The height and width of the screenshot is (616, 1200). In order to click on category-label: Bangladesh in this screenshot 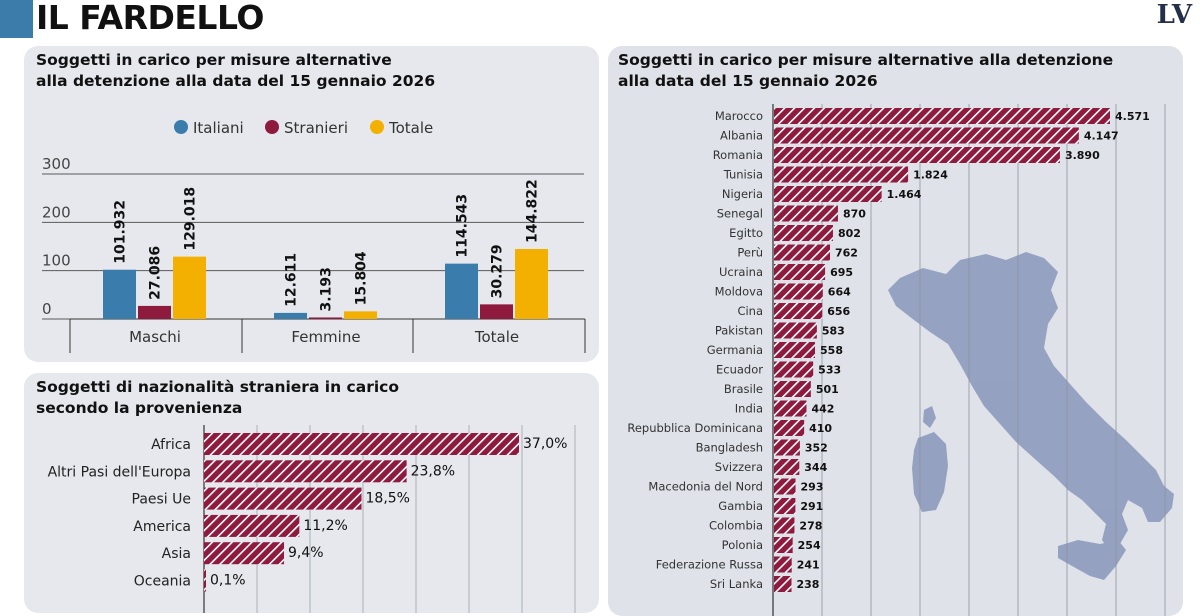, I will do `click(729, 448)`.